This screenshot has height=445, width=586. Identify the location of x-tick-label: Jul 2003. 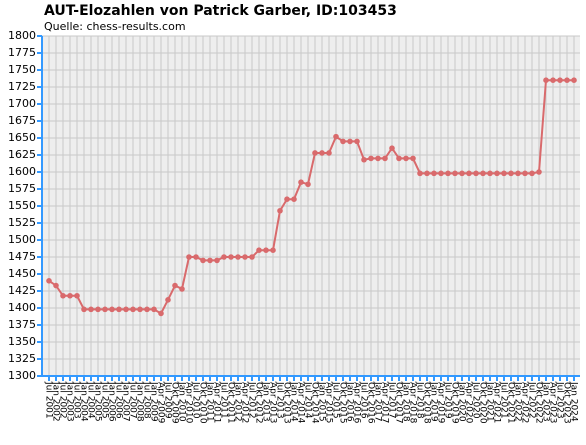
(77, 400).